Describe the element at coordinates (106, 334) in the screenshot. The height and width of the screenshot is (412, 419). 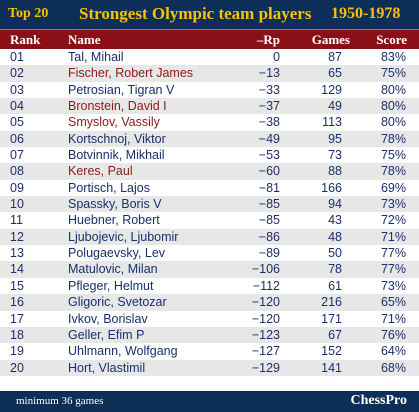
I see `player-name-cell: Geller, Efim P` at that location.